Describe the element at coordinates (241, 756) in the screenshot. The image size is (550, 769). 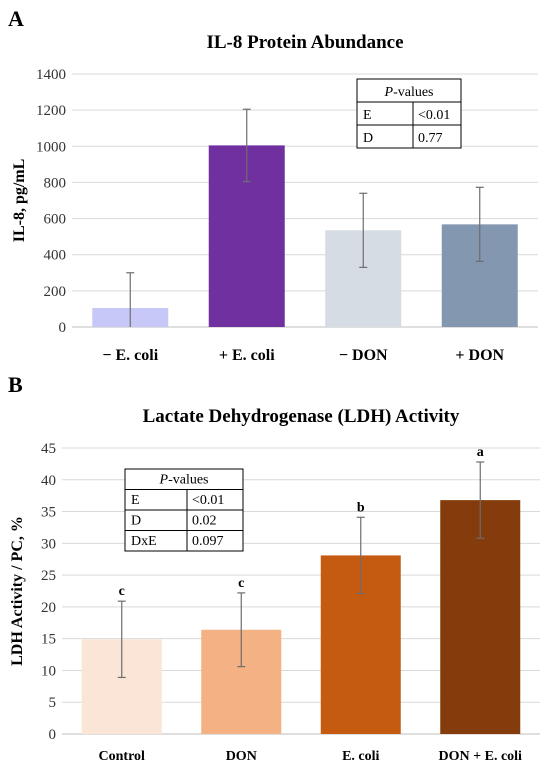
I see `x-tick-label: DON` at that location.